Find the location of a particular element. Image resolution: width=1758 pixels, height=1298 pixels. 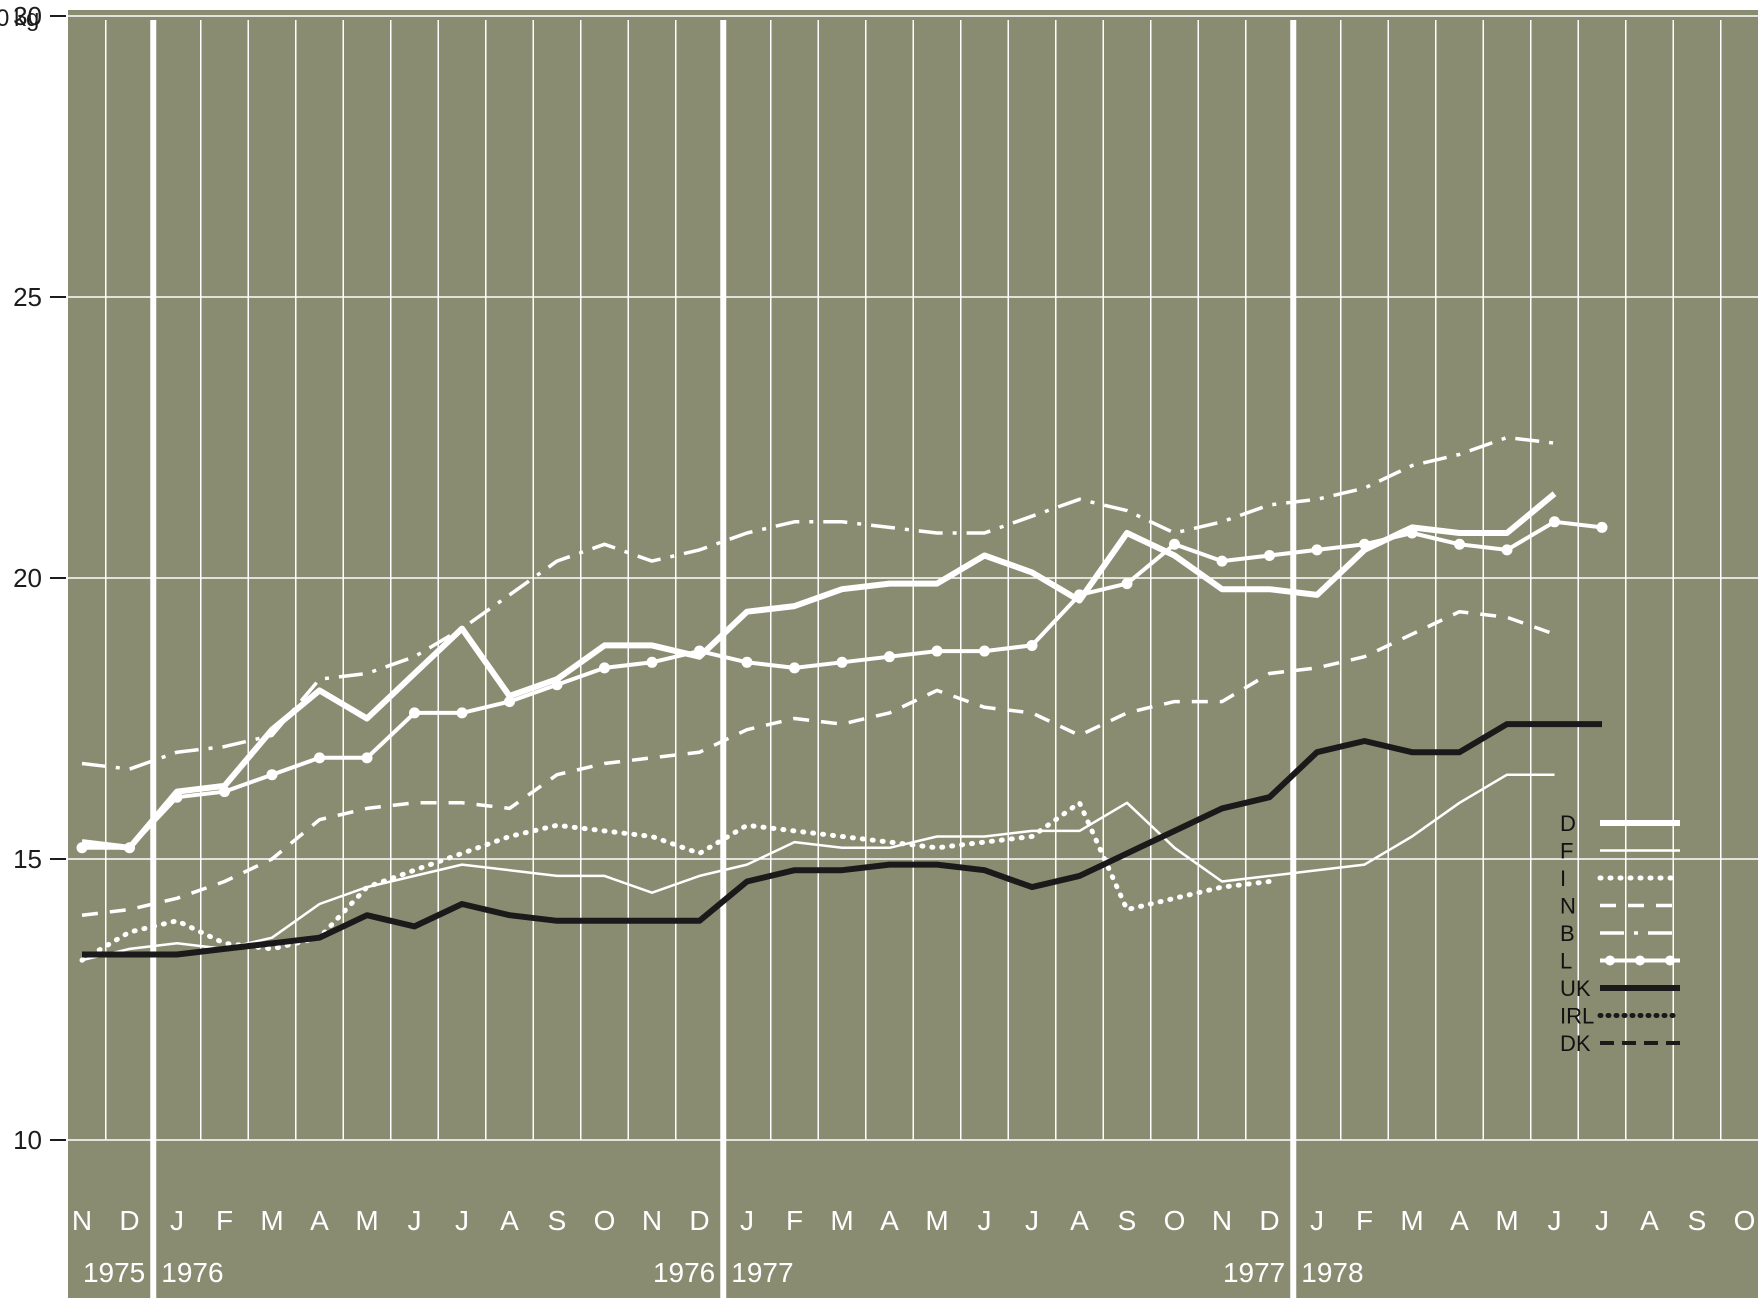

series-line-i is located at coordinates (675, 881).